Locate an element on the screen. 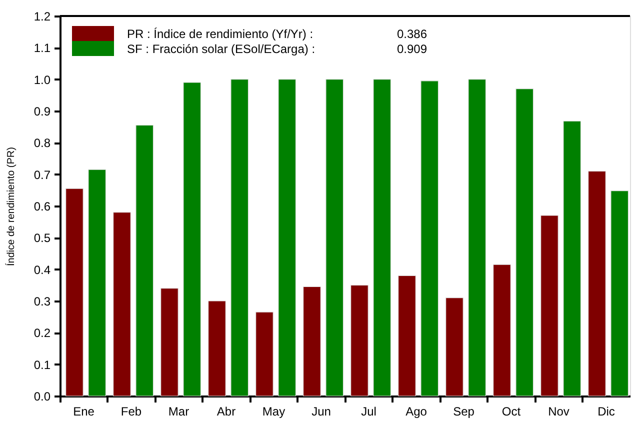 This screenshot has height=427, width=638. x-tick-label: Mar is located at coordinates (179, 411).